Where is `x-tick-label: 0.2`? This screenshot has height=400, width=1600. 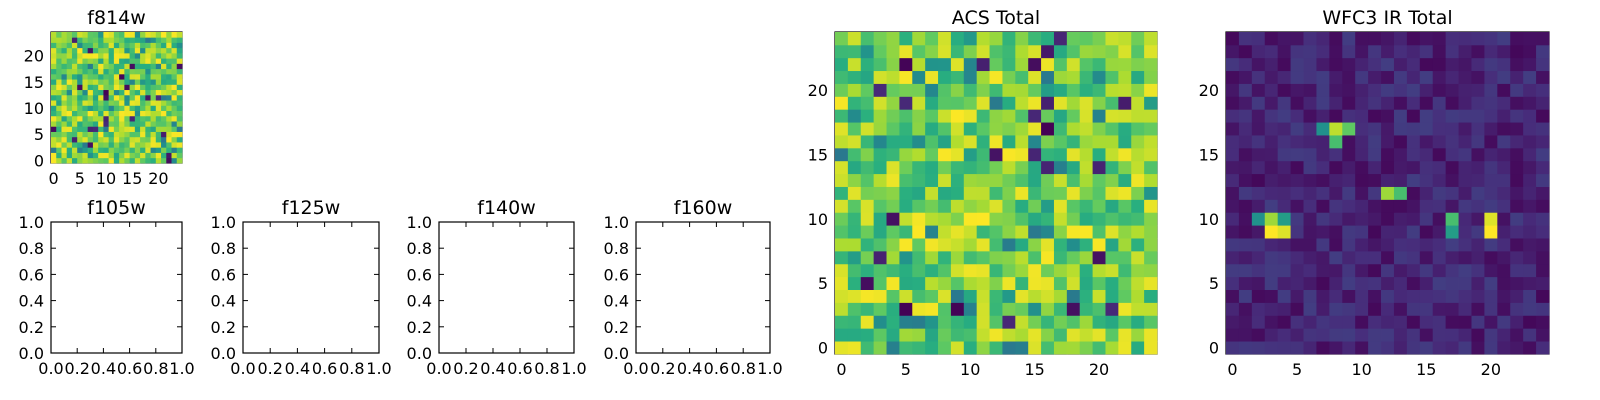
x-tick-label: 0.2 is located at coordinates (76, 368).